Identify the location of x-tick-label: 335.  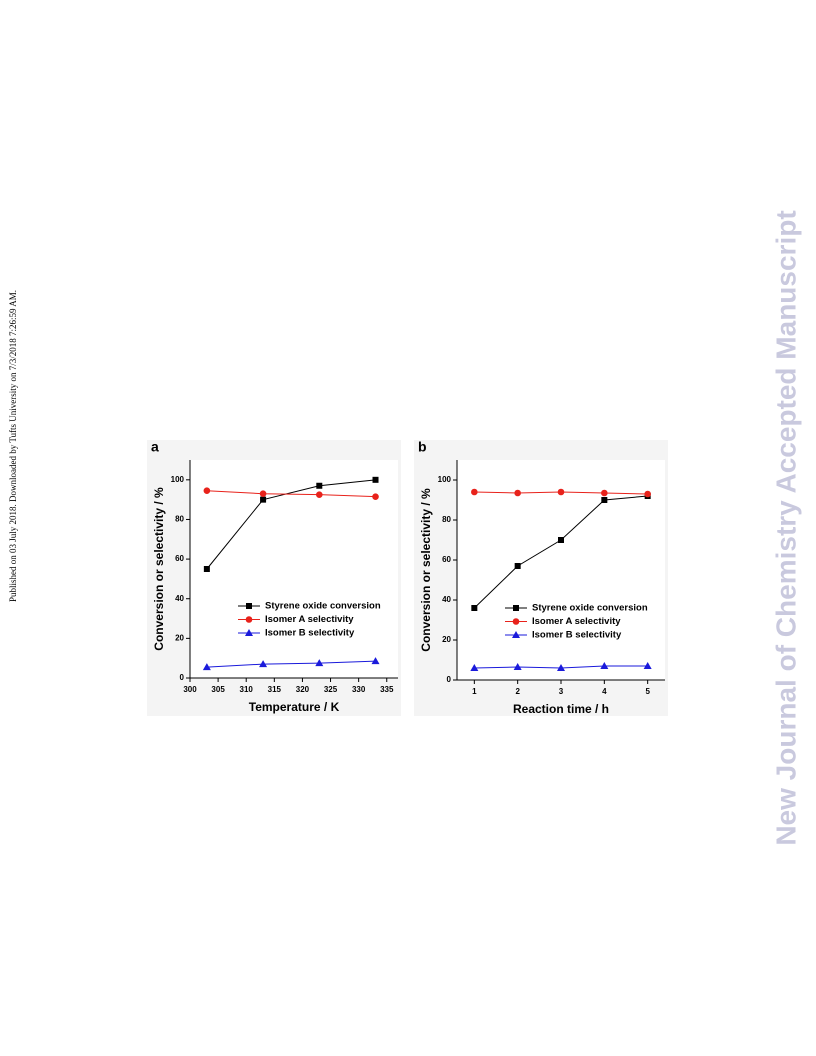
(387, 689).